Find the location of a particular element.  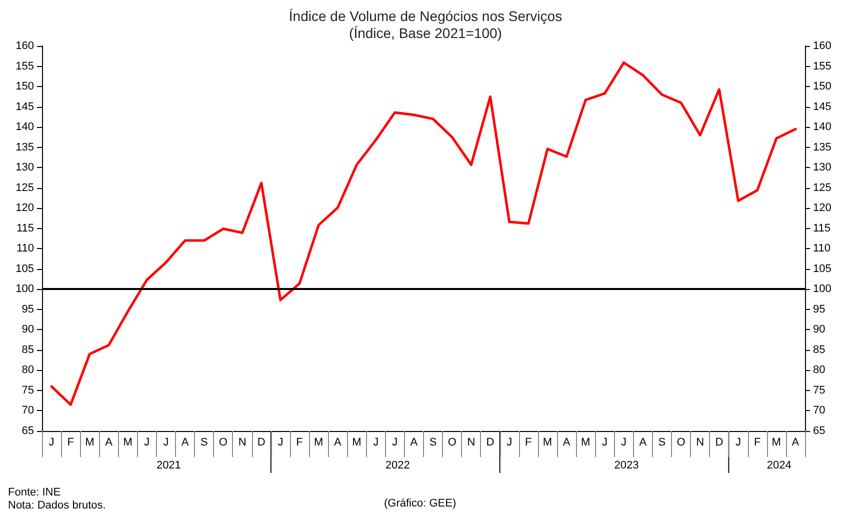

y2-tick-label: 160 is located at coordinates (822, 46).